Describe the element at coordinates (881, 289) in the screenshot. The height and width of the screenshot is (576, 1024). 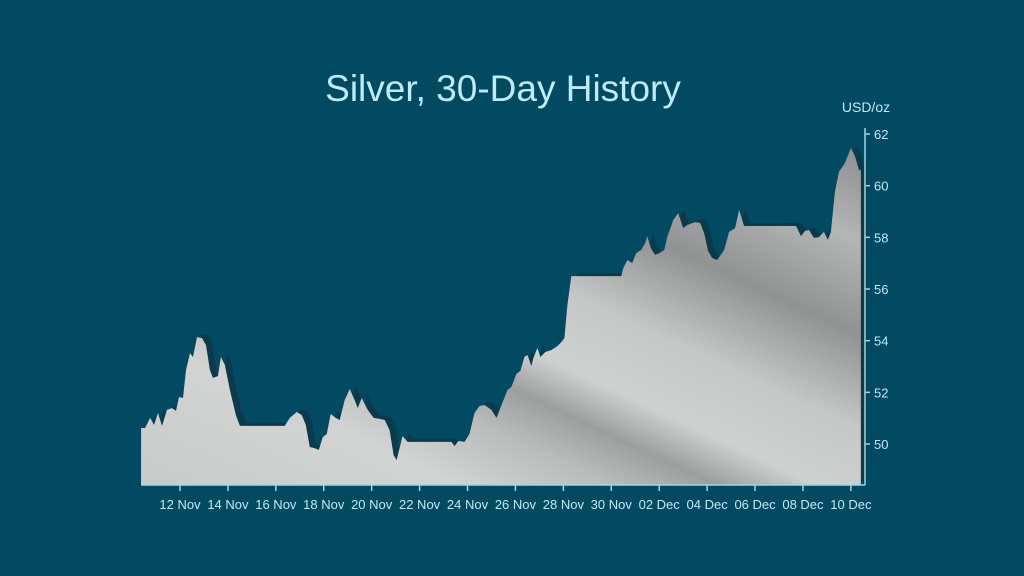
I see `y-tick-label: 56` at that location.